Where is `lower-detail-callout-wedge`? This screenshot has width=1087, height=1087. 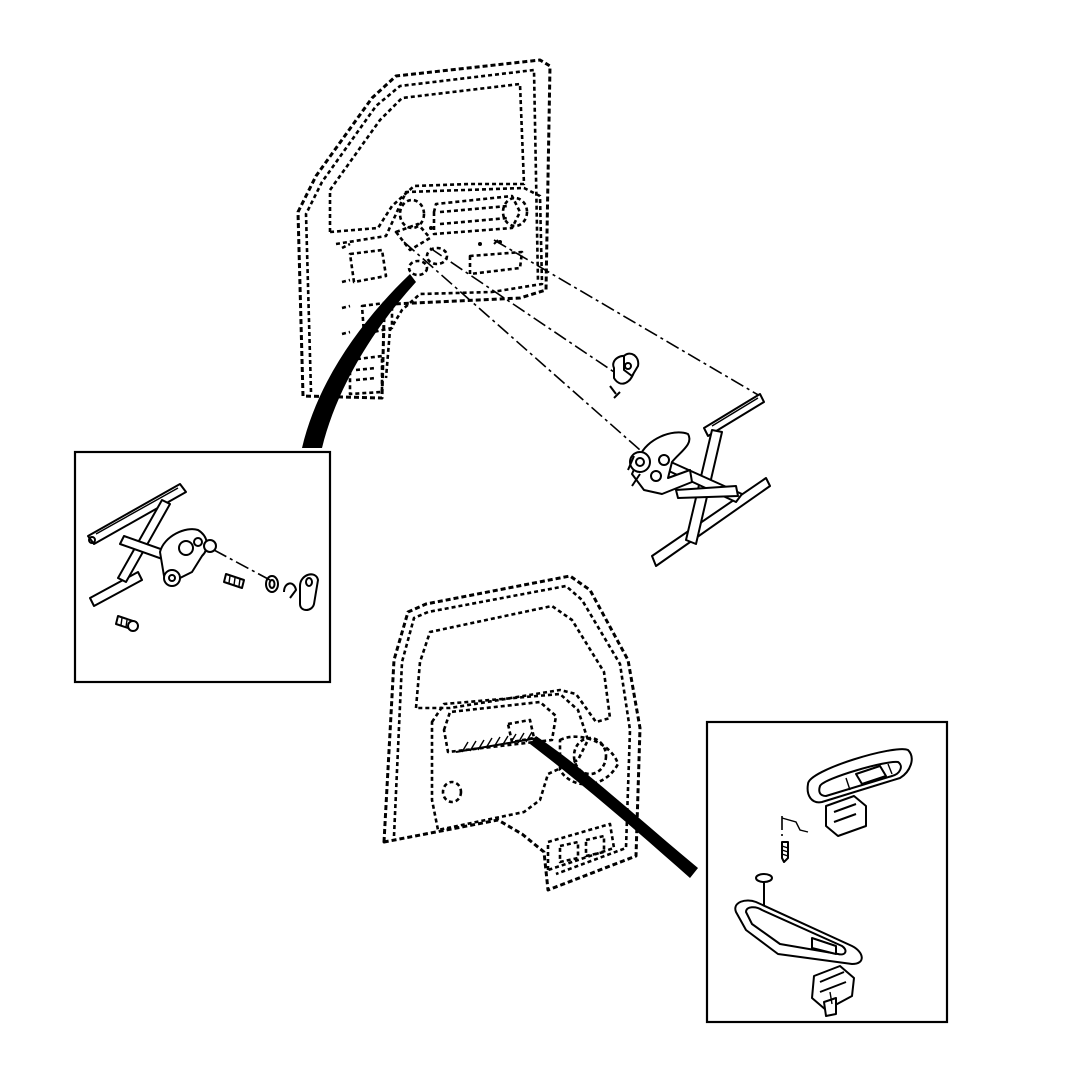
lower-detail-callout-wedge is located at coordinates (614, 807).